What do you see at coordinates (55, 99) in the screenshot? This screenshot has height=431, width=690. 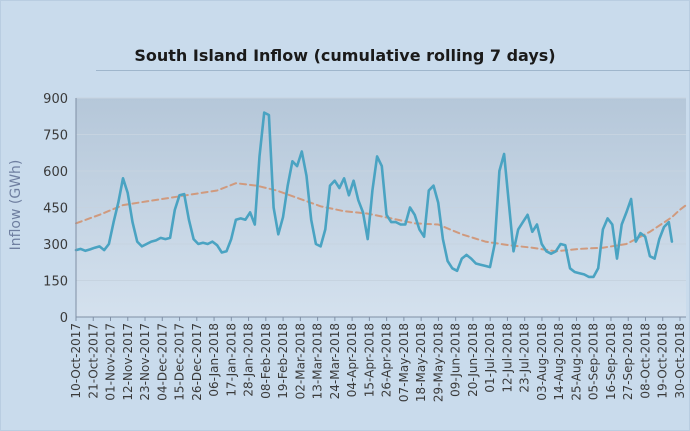 I see `y-tick-label: 900` at bounding box center [55, 99].